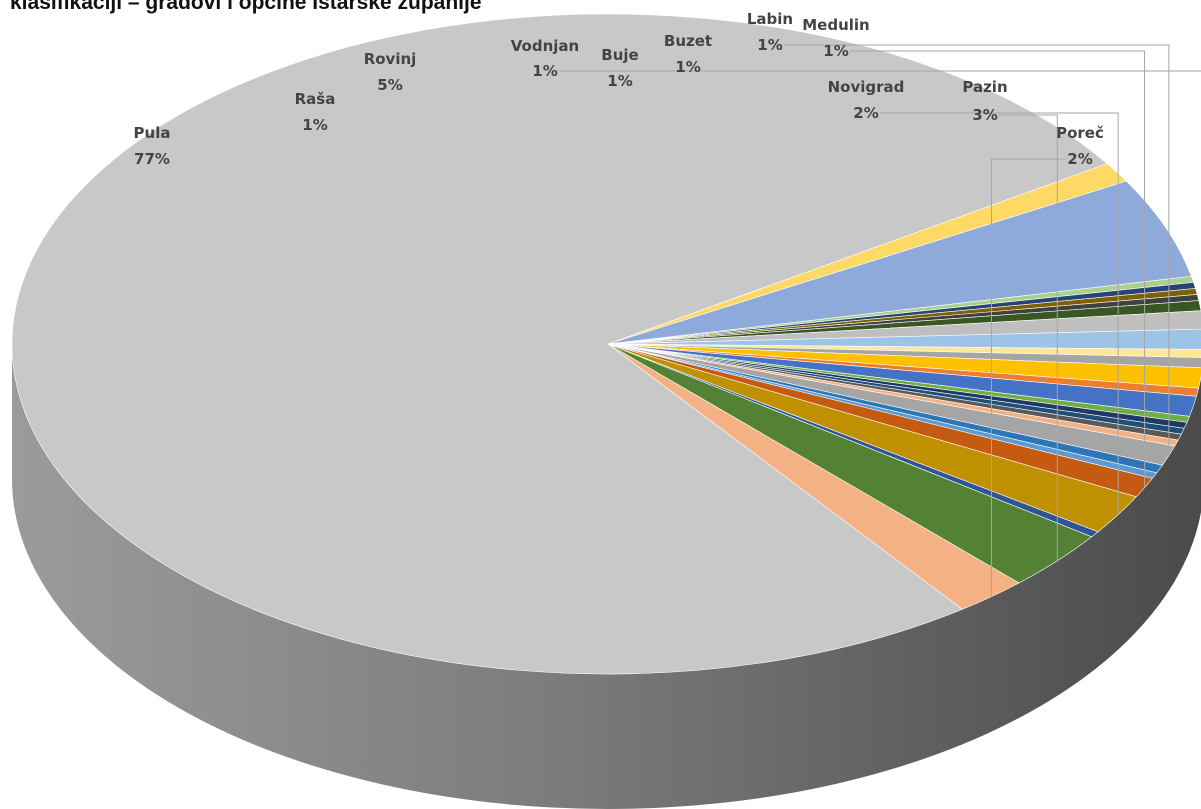 This screenshot has height=809, width=1201. Describe the element at coordinates (835, 25) in the screenshot. I see `label-name-medulin: Medulin` at that location.